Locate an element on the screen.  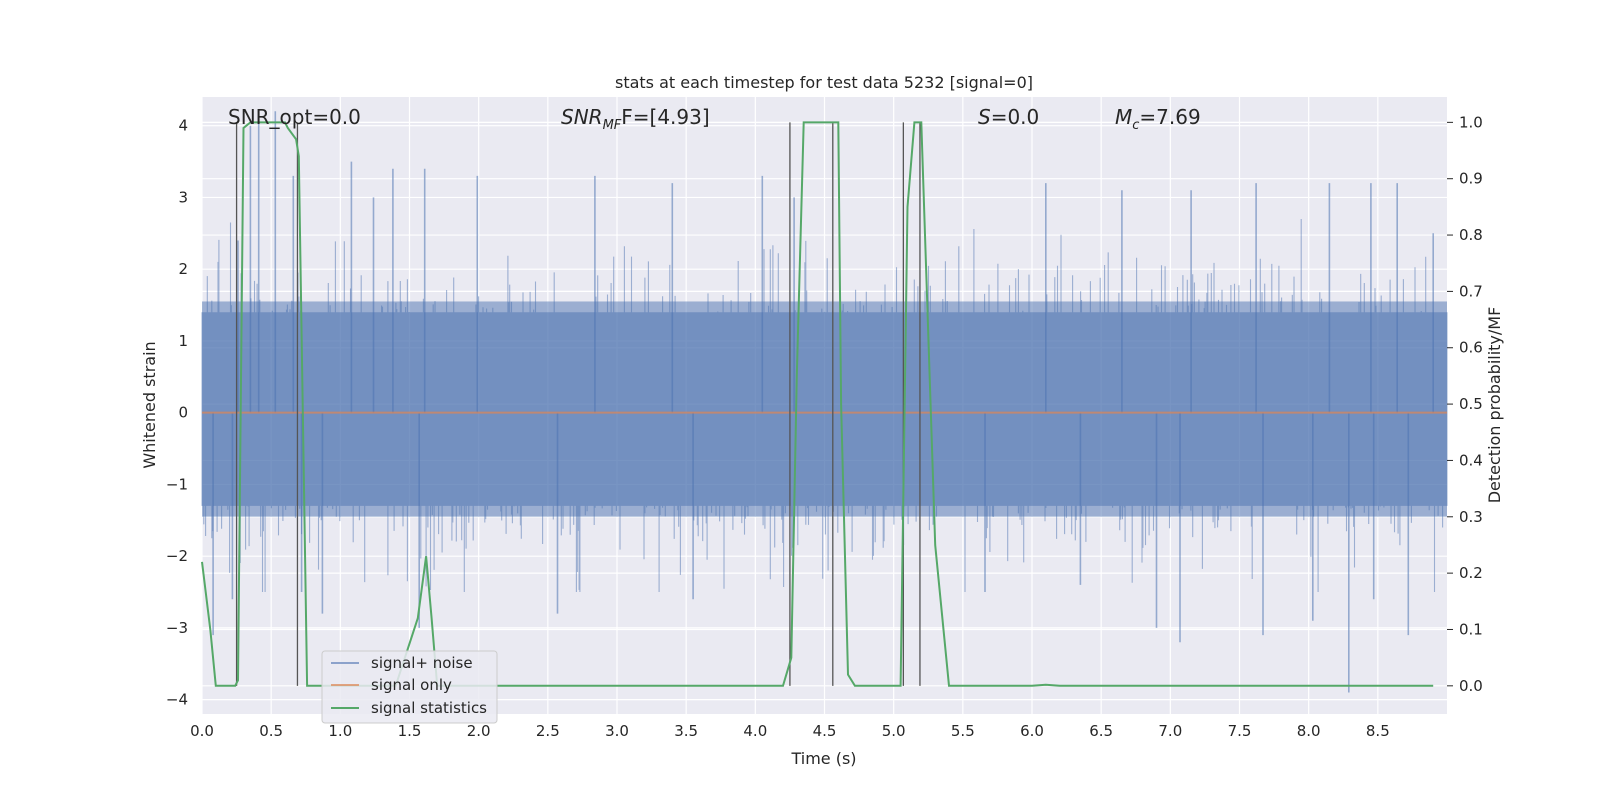
y-axis-label-left: Whitened strain is located at coordinates (149, 404).